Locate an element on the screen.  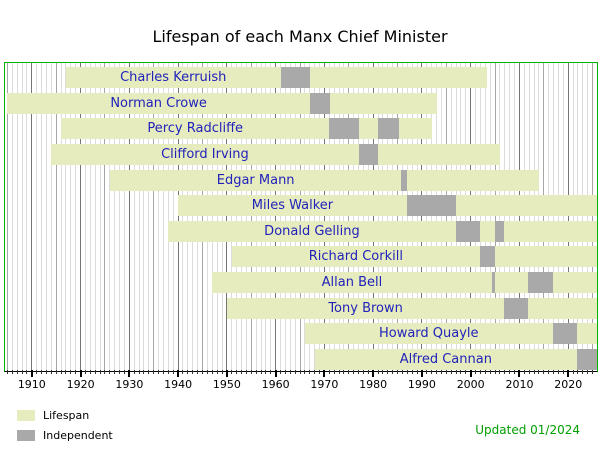
gridline-1968 is located at coordinates (315, 217).